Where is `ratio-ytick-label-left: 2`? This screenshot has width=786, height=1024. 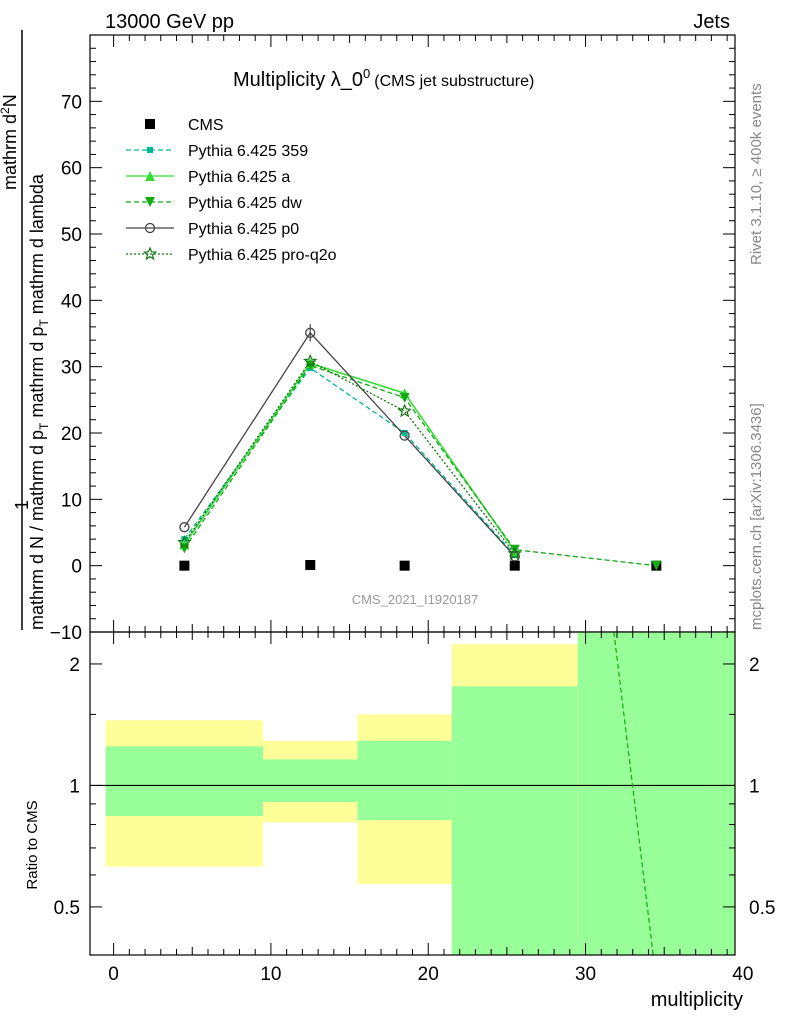
ratio-ytick-label-left: 2 is located at coordinates (74, 665).